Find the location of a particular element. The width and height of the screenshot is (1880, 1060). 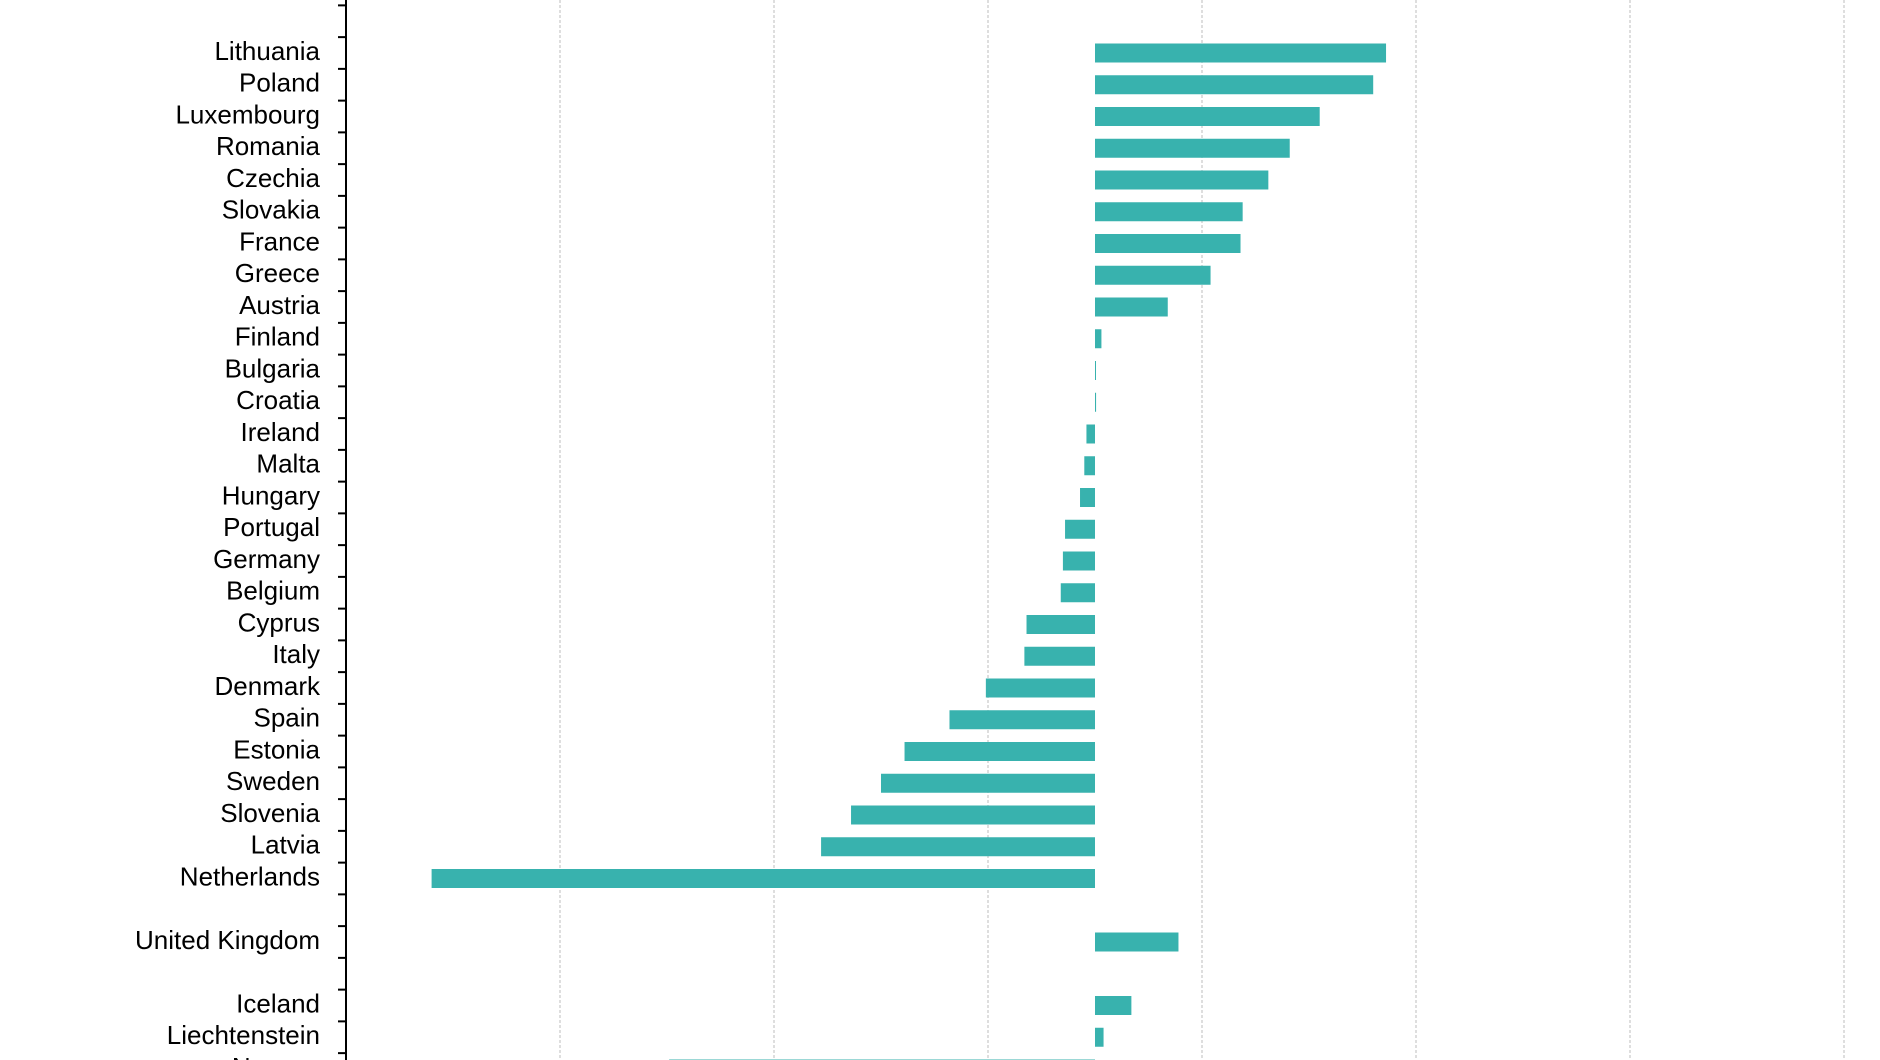

y-tick-label: Liechtenstein is located at coordinates (243, 1035).